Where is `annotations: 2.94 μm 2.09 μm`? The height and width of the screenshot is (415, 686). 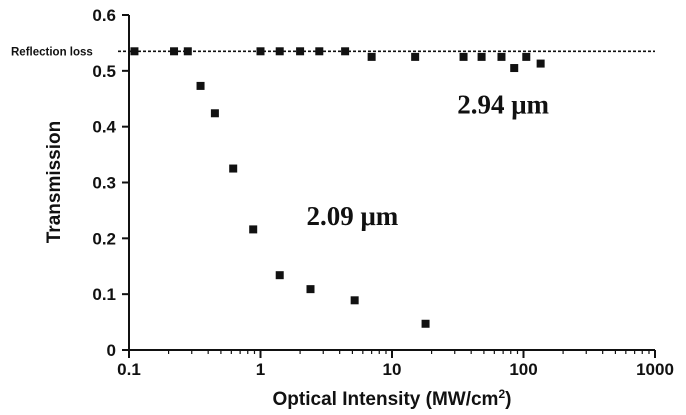 annotations: 2.94 μm 2.09 μm is located at coordinates (428, 160).